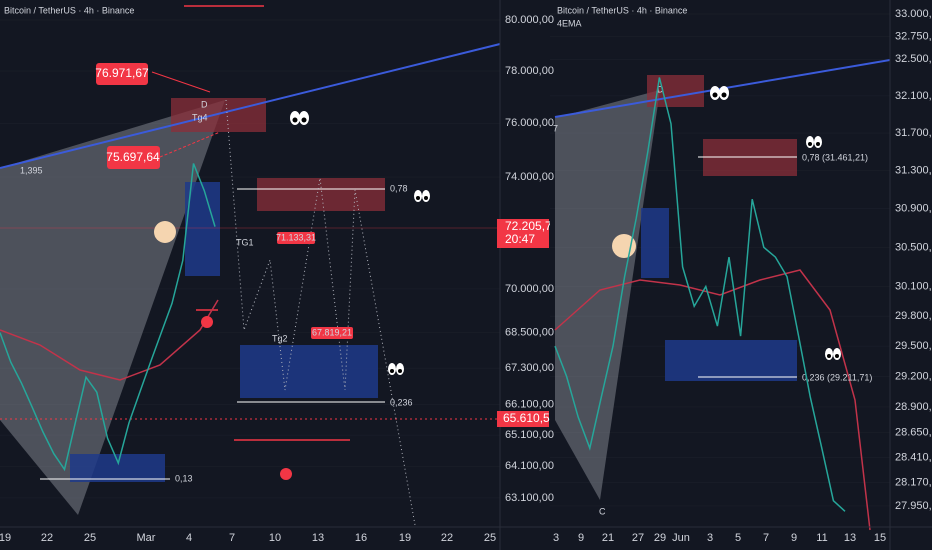  I want to click on label: Tg4, so click(200, 117).